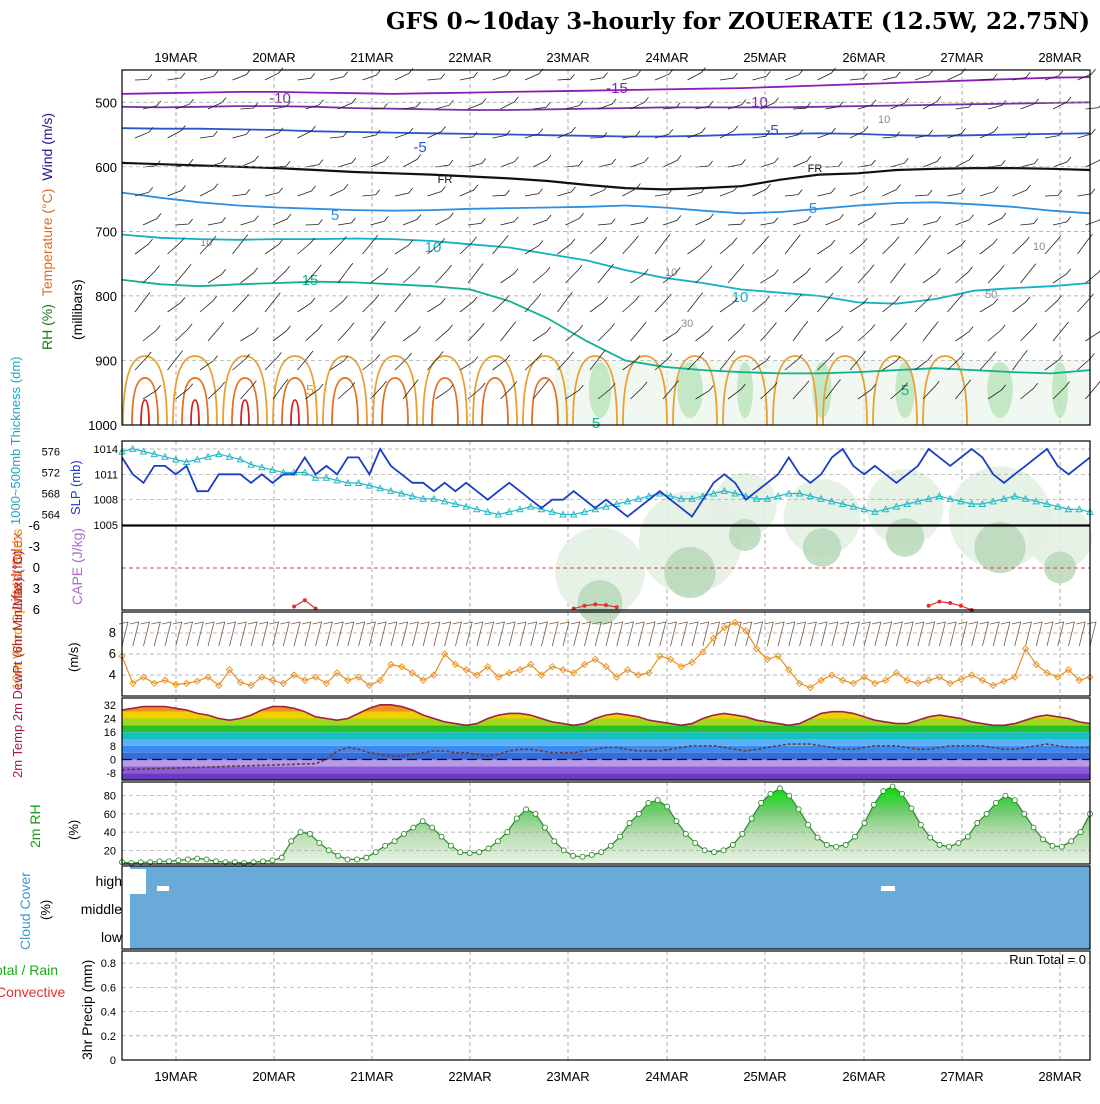  I want to click on cloud-cover-yunit: (%), so click(45, 910).